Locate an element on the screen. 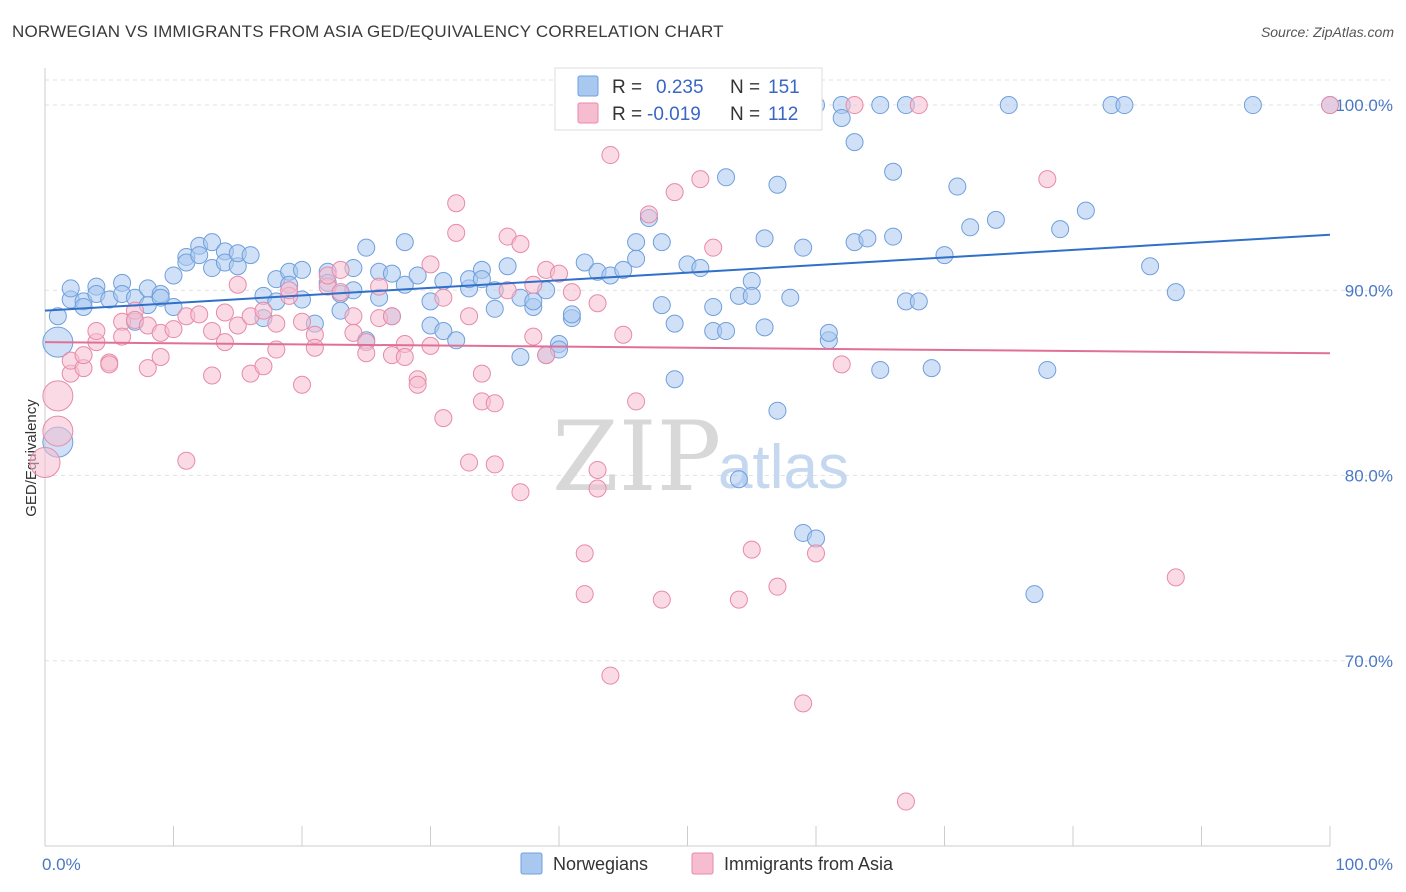 The image size is (1406, 892). watermark: ZIP atlas is located at coordinates (700, 457).